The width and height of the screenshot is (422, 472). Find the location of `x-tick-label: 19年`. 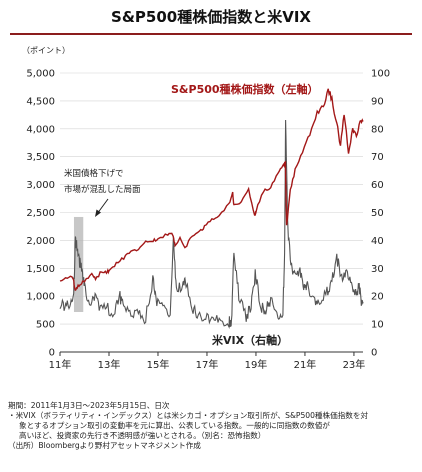

x-tick-label: 19年 is located at coordinates (256, 364).